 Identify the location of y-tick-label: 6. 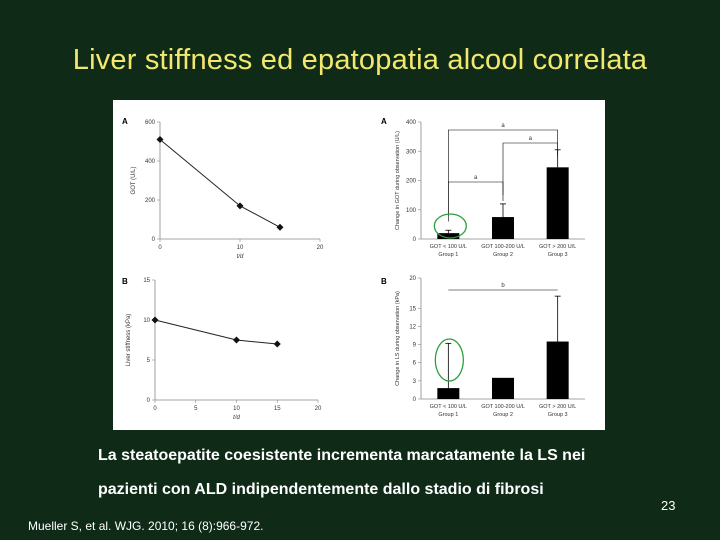
(415, 364).